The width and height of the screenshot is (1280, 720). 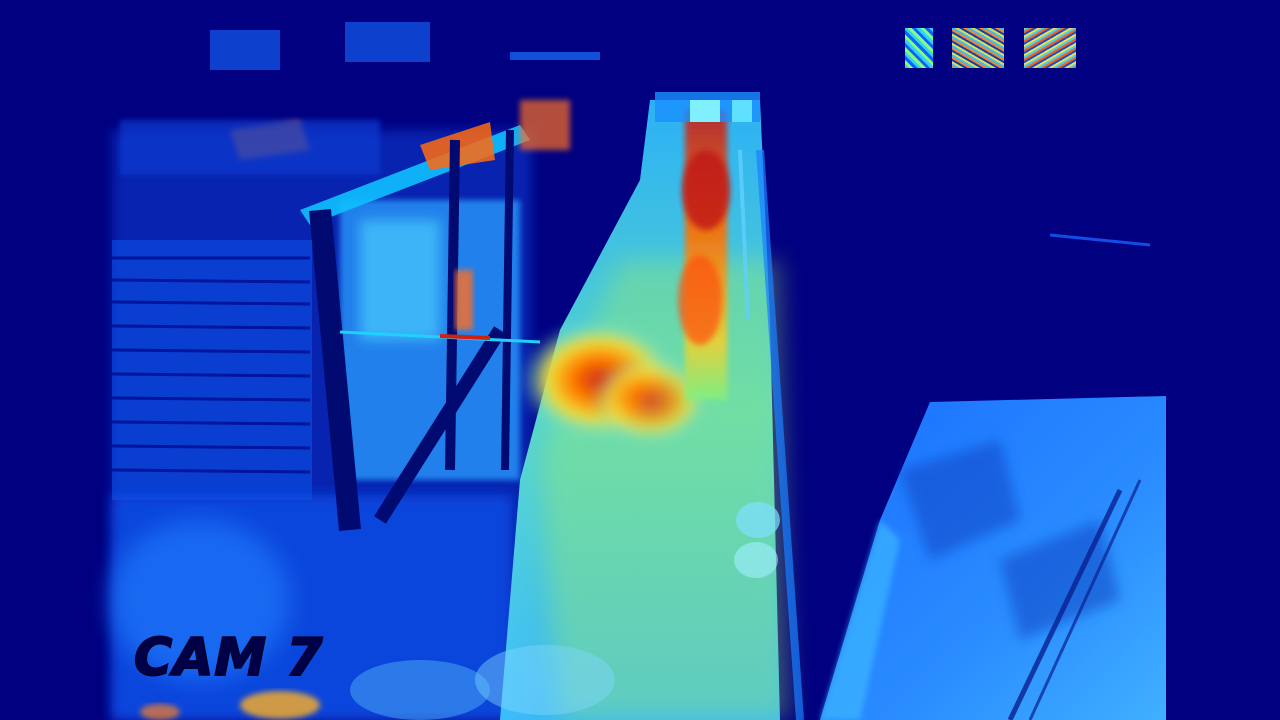 What do you see at coordinates (230, 705) in the screenshot?
I see `bottom-left-warm` at bounding box center [230, 705].